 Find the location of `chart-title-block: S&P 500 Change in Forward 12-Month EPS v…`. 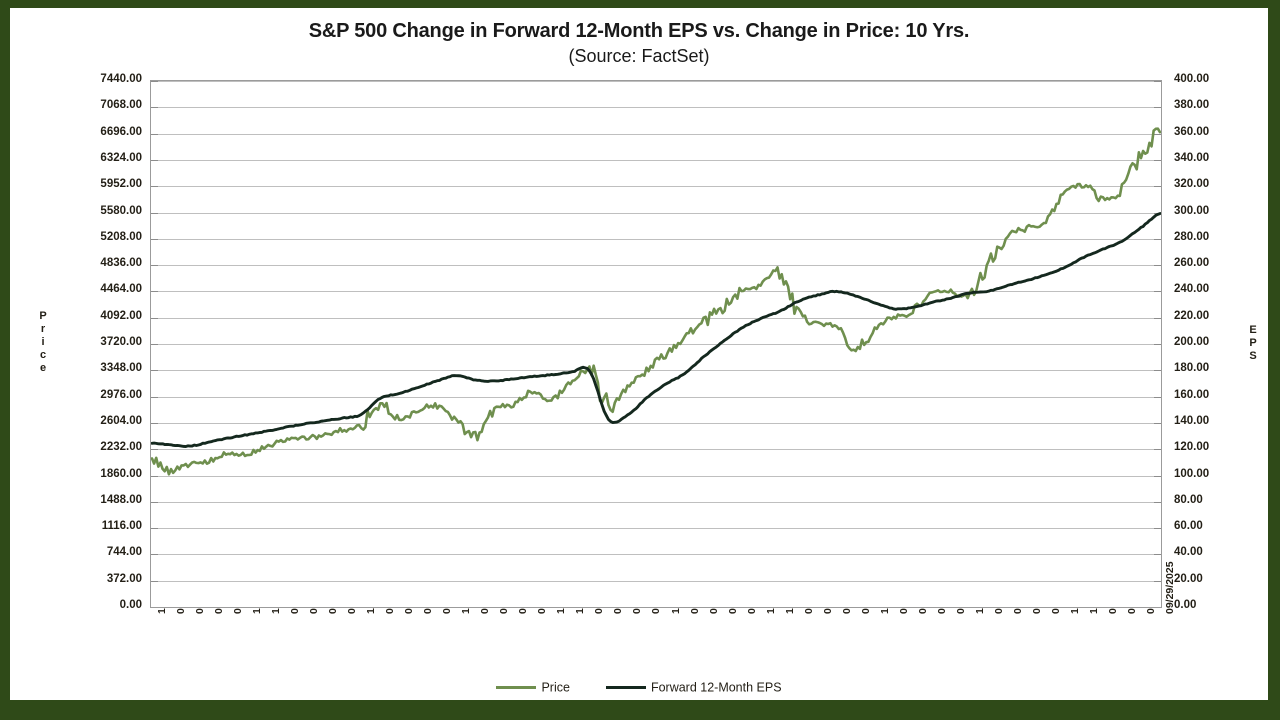

chart-title-block: S&P 500 Change in Forward 12-Month EPS v… is located at coordinates (639, 43).